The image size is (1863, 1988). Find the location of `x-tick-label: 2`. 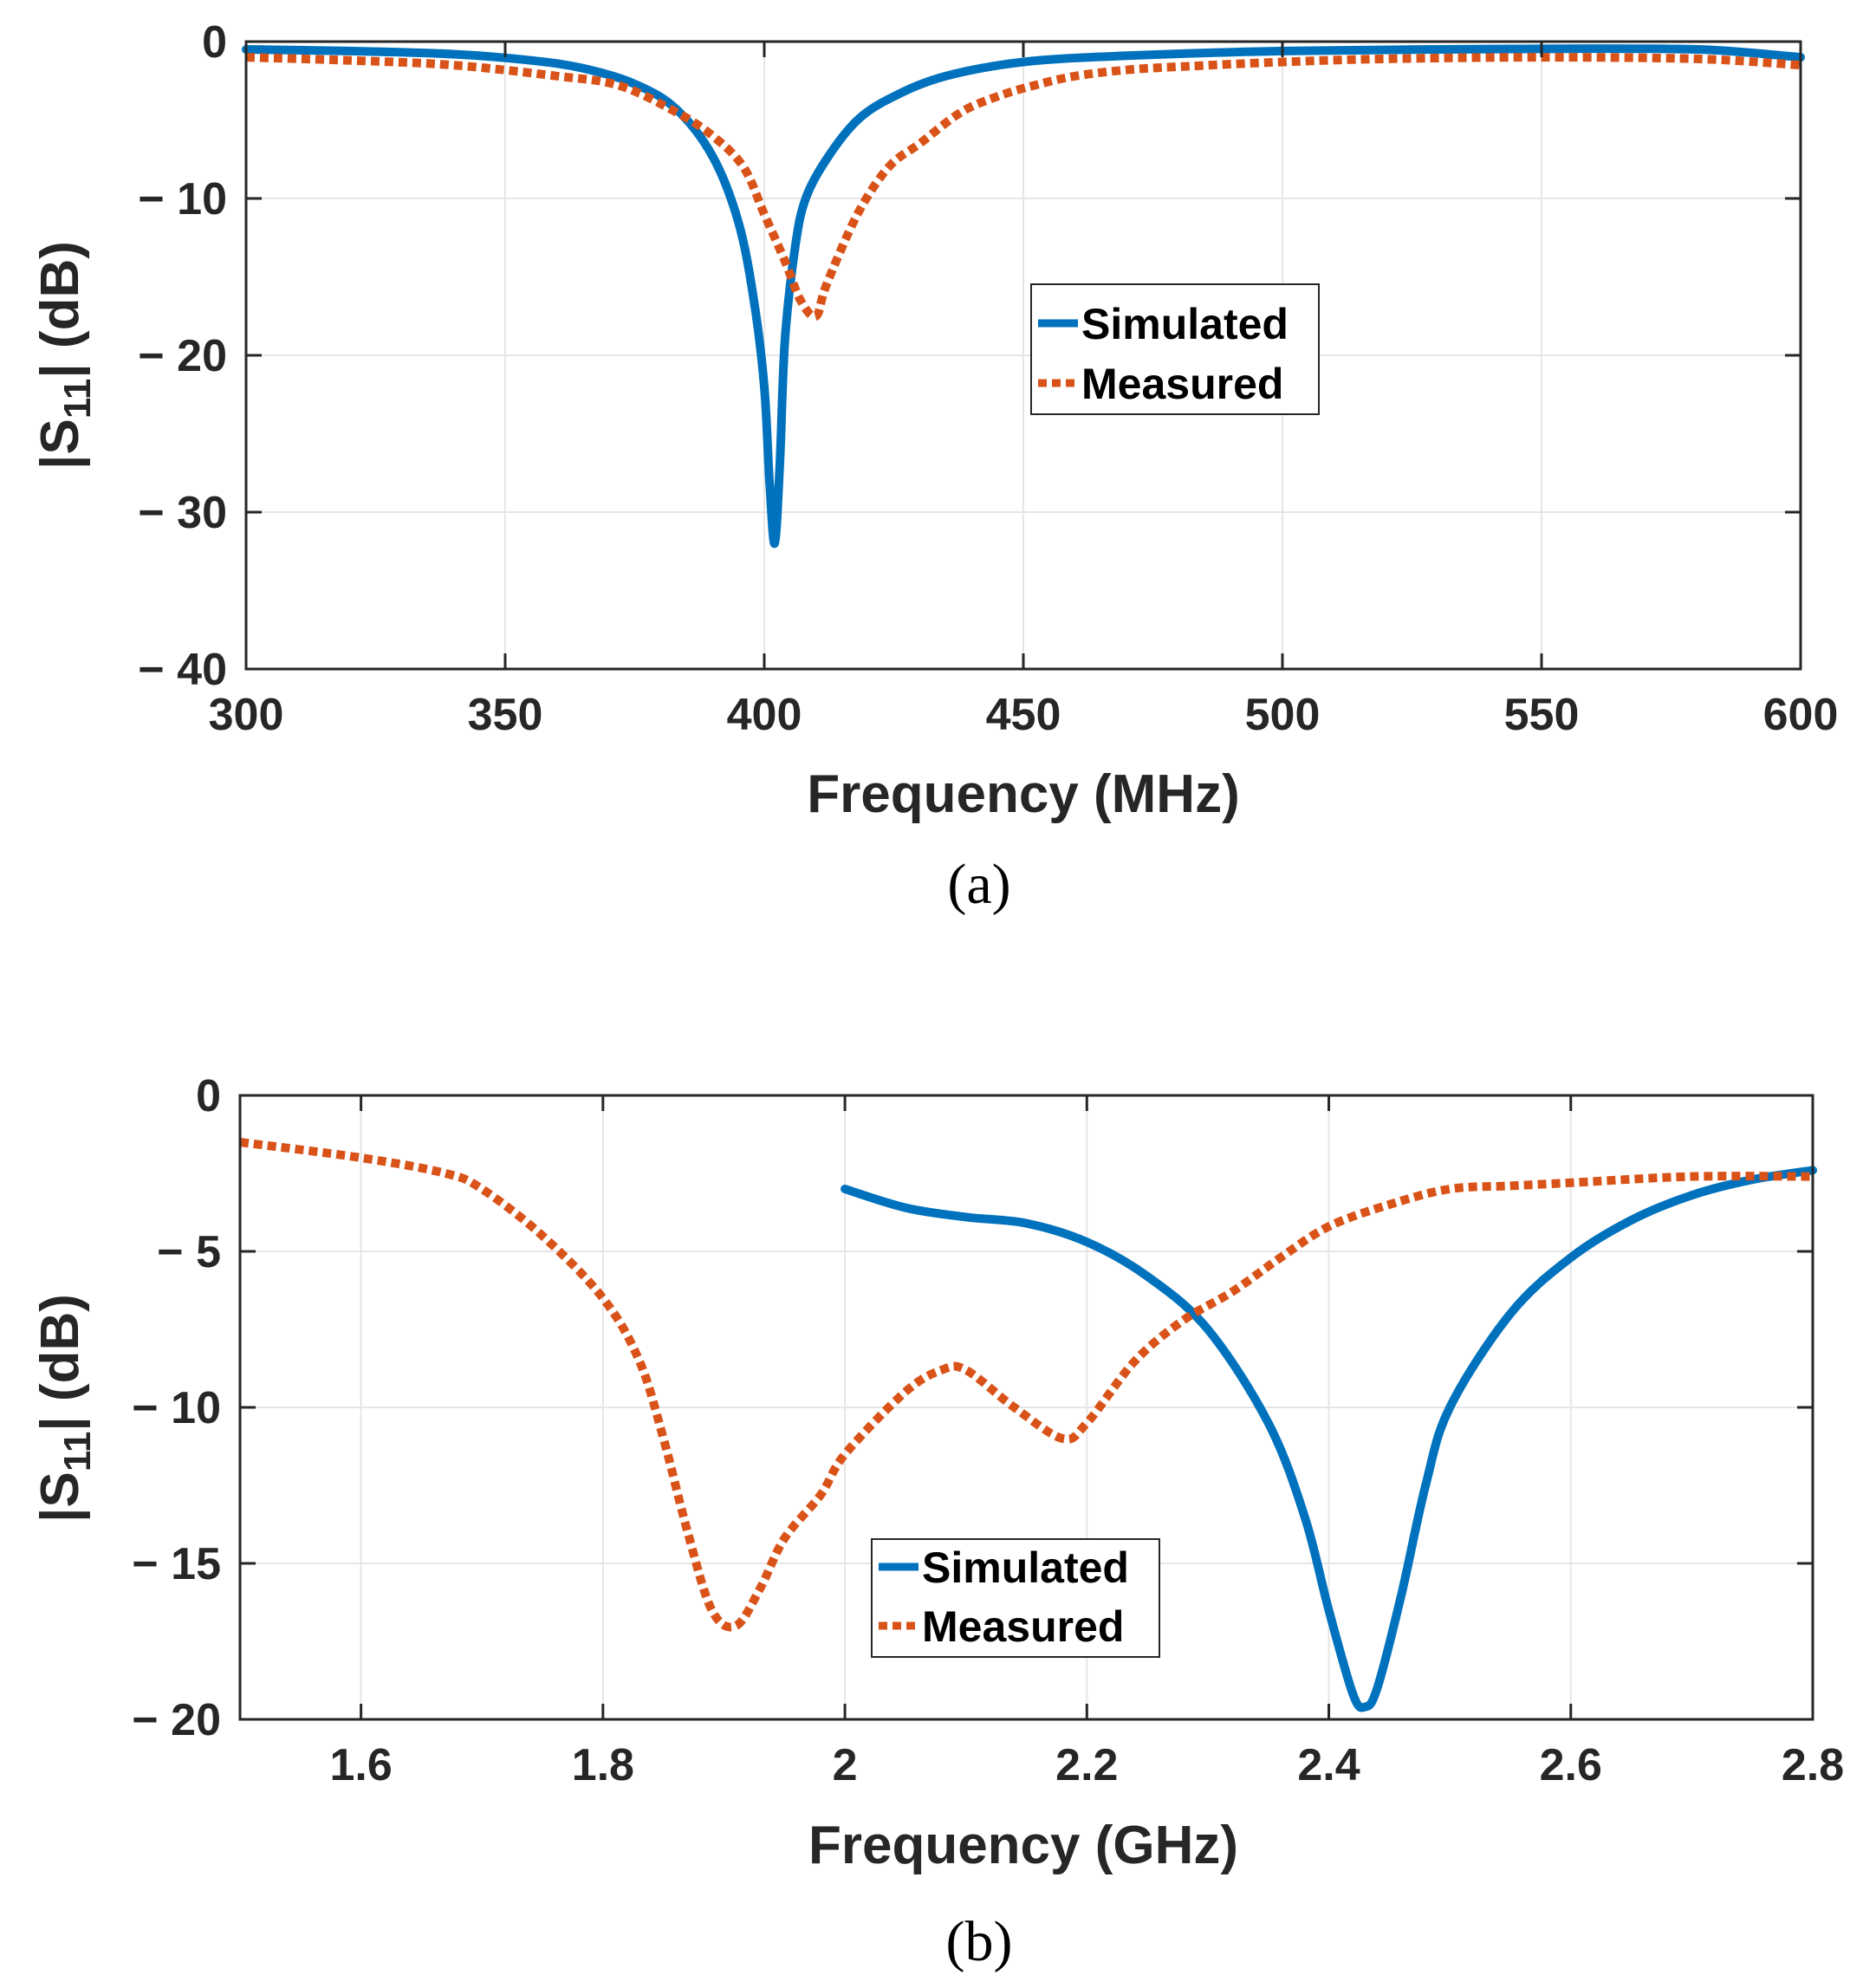

x-tick-label: 2 is located at coordinates (845, 1765).